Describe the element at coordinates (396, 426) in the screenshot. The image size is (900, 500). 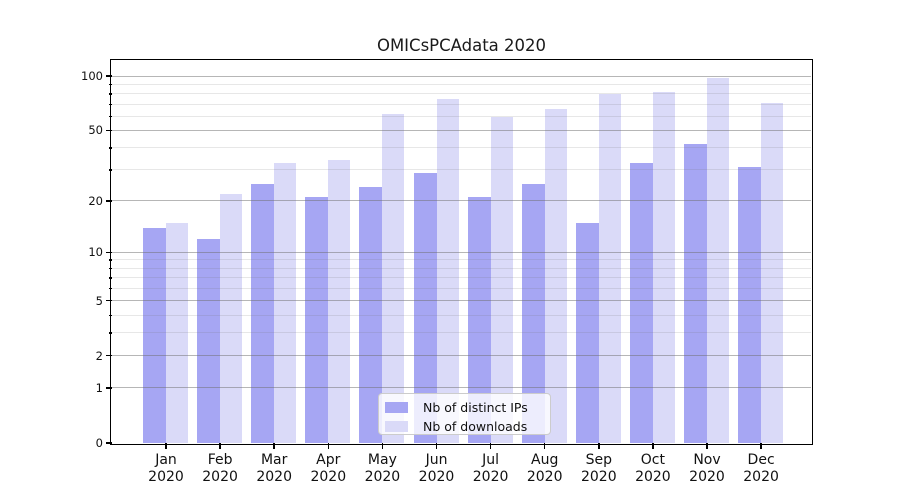
I see `legend-swatch-downloads` at that location.